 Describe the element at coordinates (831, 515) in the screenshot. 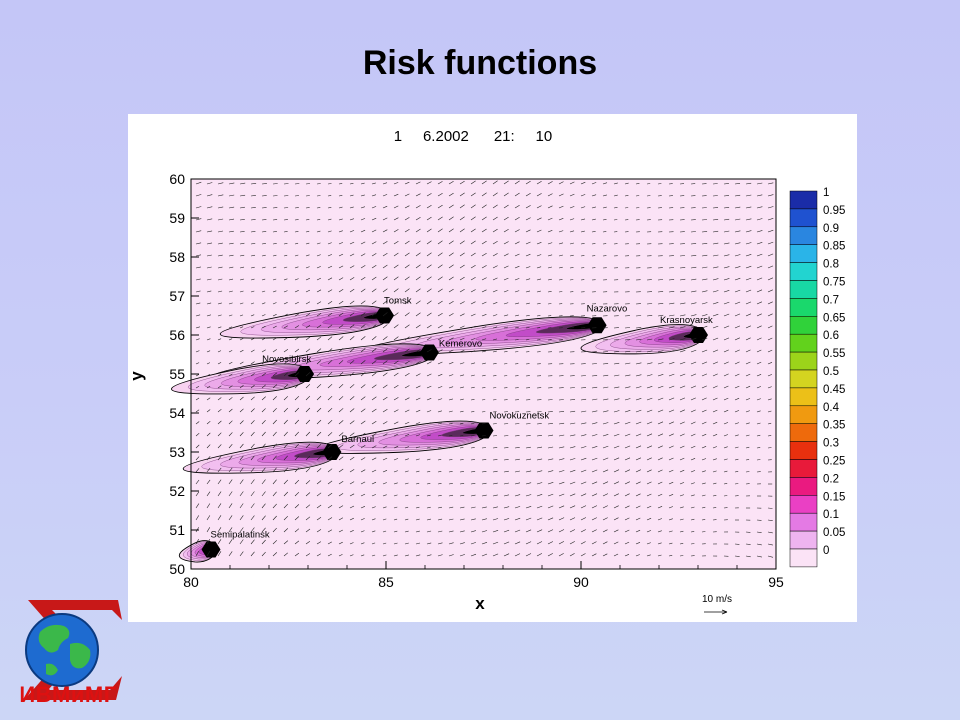

I see `colorbar-level-label: 0.1` at that location.